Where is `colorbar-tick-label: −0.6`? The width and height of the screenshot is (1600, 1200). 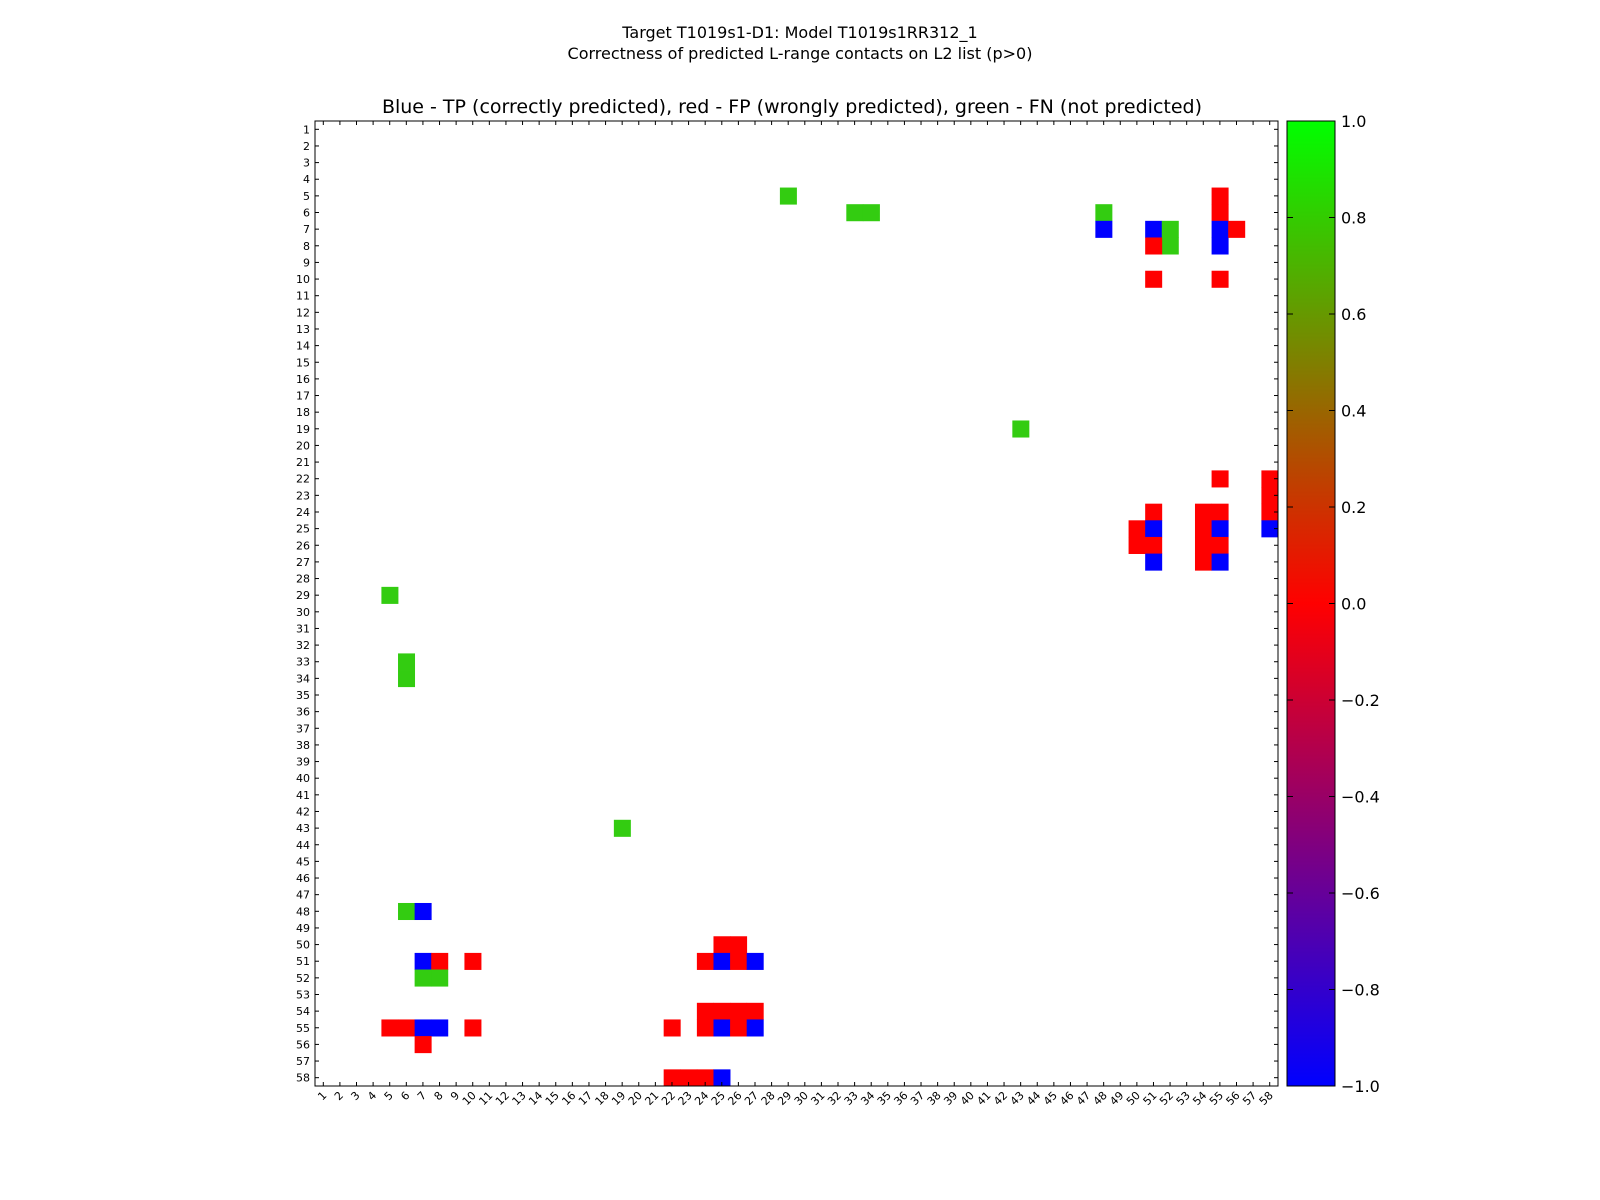 colorbar-tick-label: −0.6 is located at coordinates (1360, 893).